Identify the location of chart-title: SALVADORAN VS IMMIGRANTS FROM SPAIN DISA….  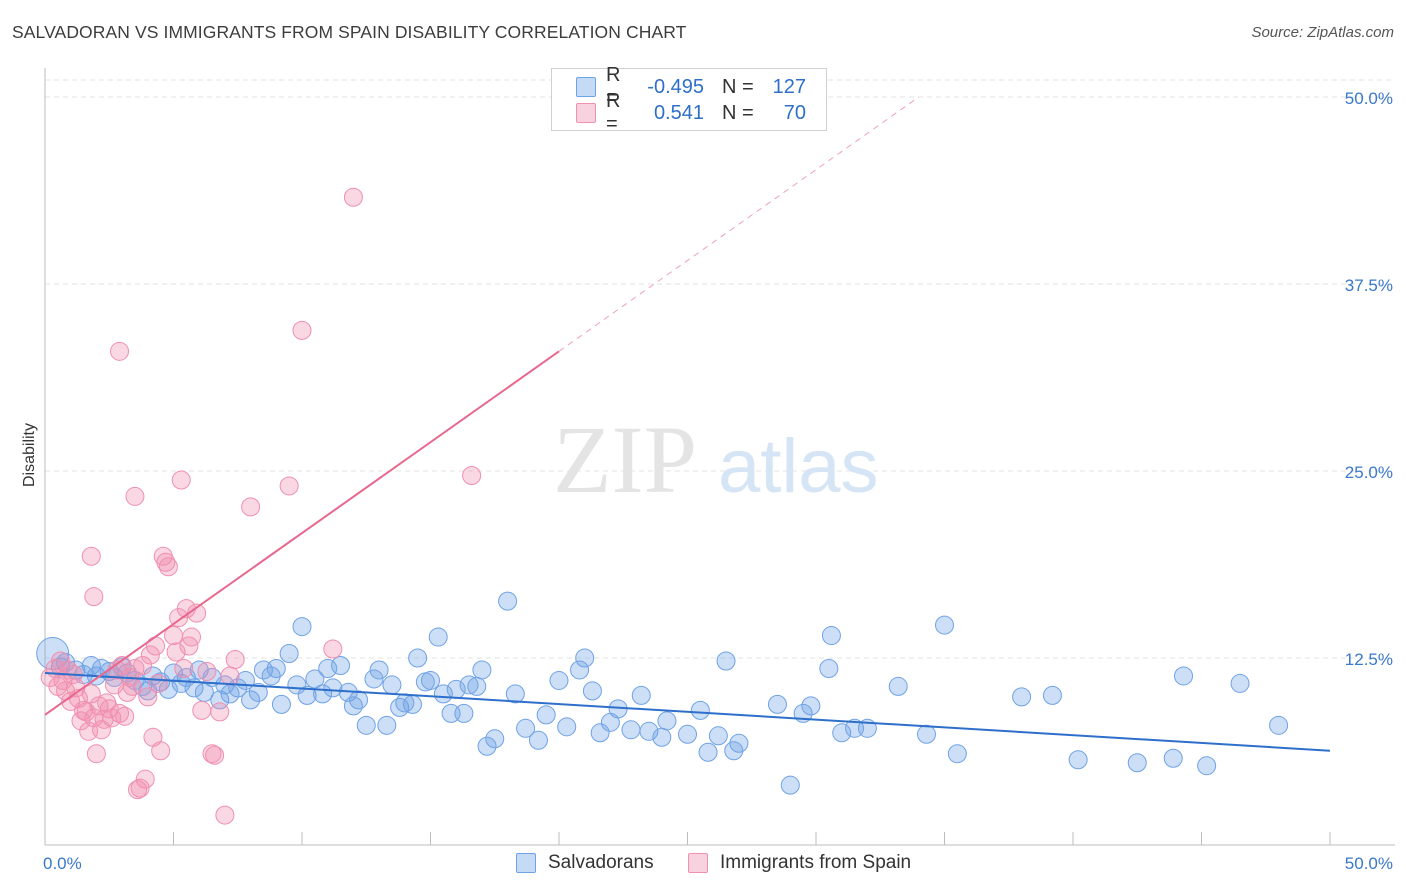
(349, 32).